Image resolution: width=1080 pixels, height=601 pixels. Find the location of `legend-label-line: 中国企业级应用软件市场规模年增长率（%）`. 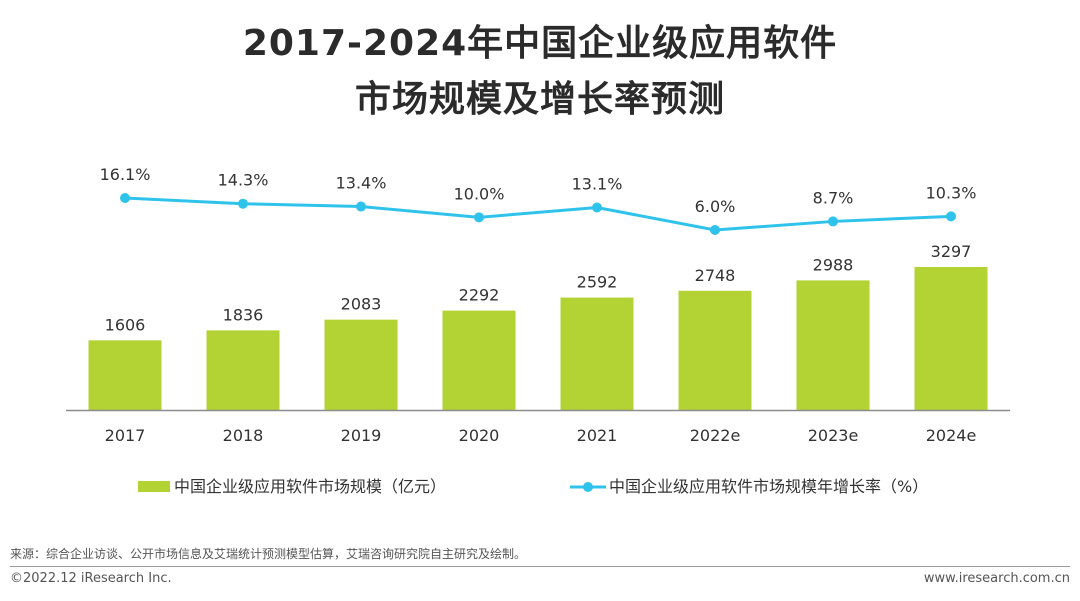

legend-label-line: 中国企业级应用软件市场规模年增长率（%） is located at coordinates (768, 486).